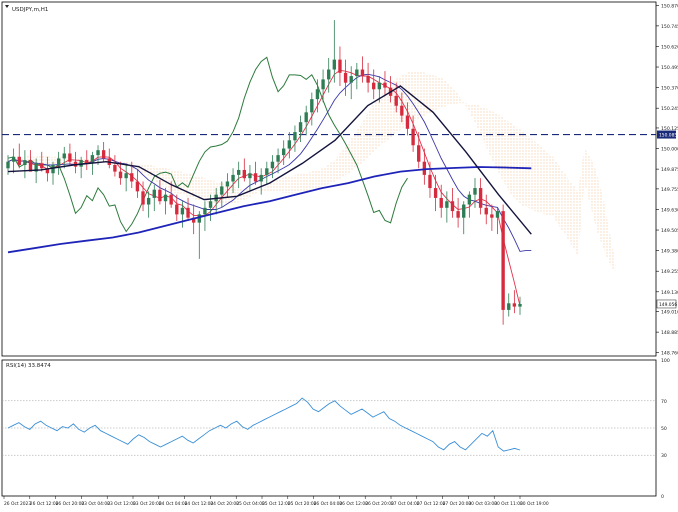 This screenshot has width=678, height=512. What do you see at coordinates (30, 10) in the screenshot?
I see `chart-title: USDJPY,m,H1` at bounding box center [30, 10].